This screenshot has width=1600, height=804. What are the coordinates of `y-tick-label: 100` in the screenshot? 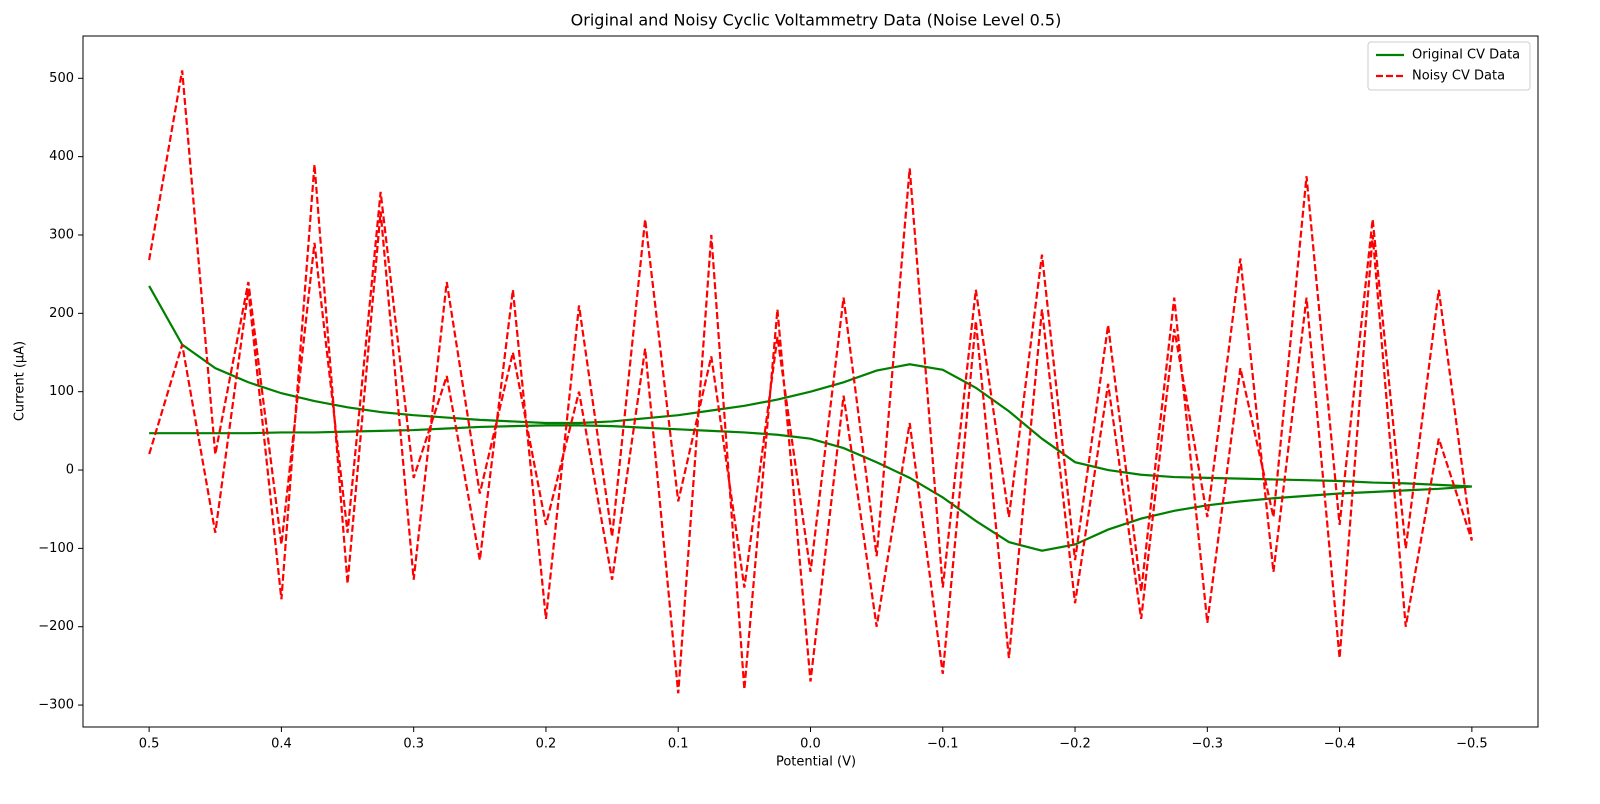 It's located at (61, 391).